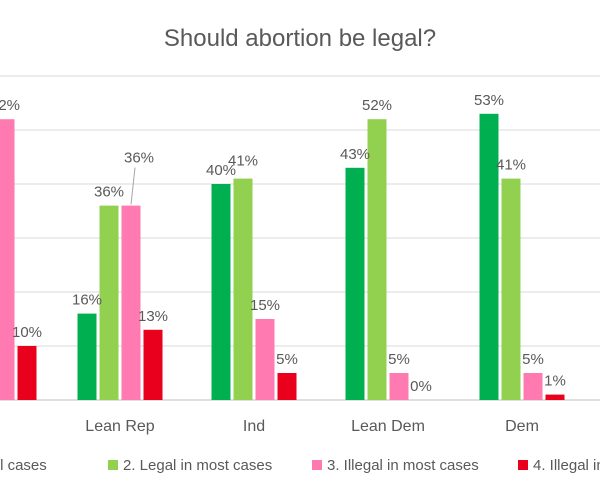  Describe the element at coordinates (265, 305) in the screenshot. I see `data-label: 15%` at that location.